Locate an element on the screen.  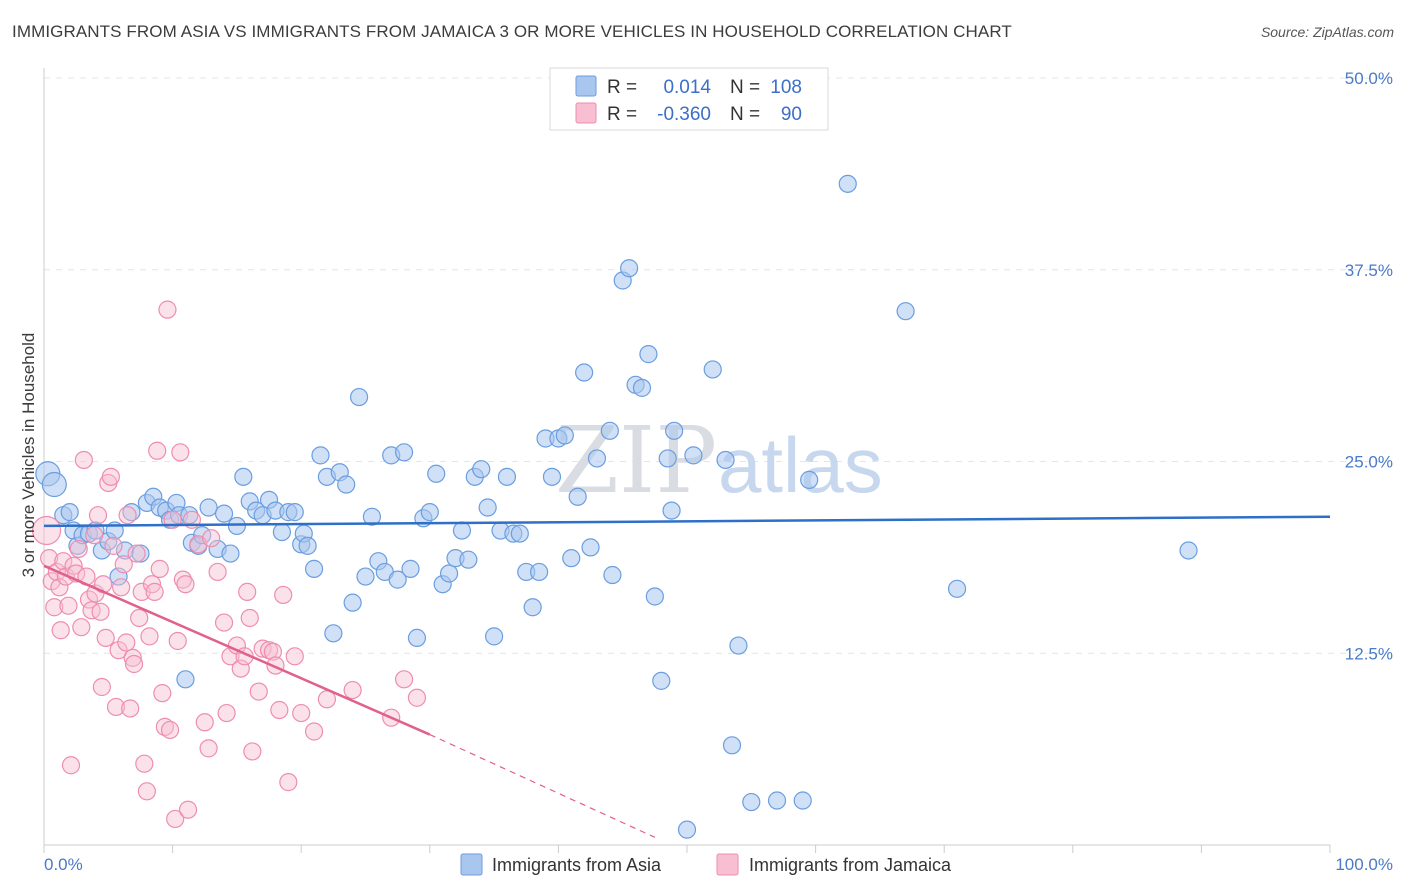
legend-r-label-jamaica: R = is located at coordinates (622, 114).